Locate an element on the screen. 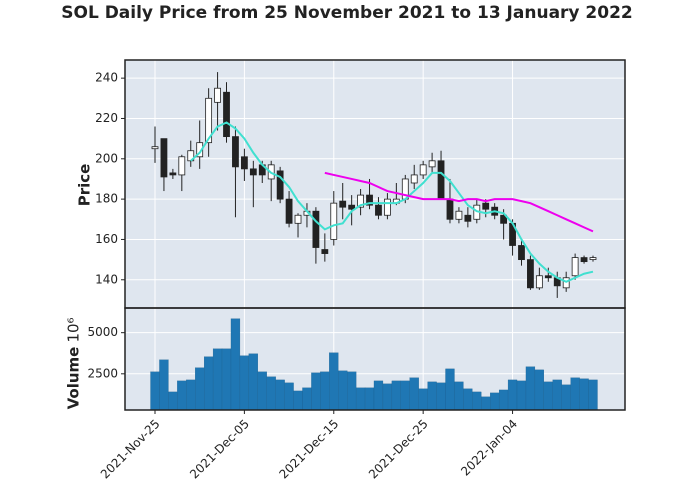 This screenshot has height=499, width=694. volume-scale-label: 10⁶ is located at coordinates (74, 329).